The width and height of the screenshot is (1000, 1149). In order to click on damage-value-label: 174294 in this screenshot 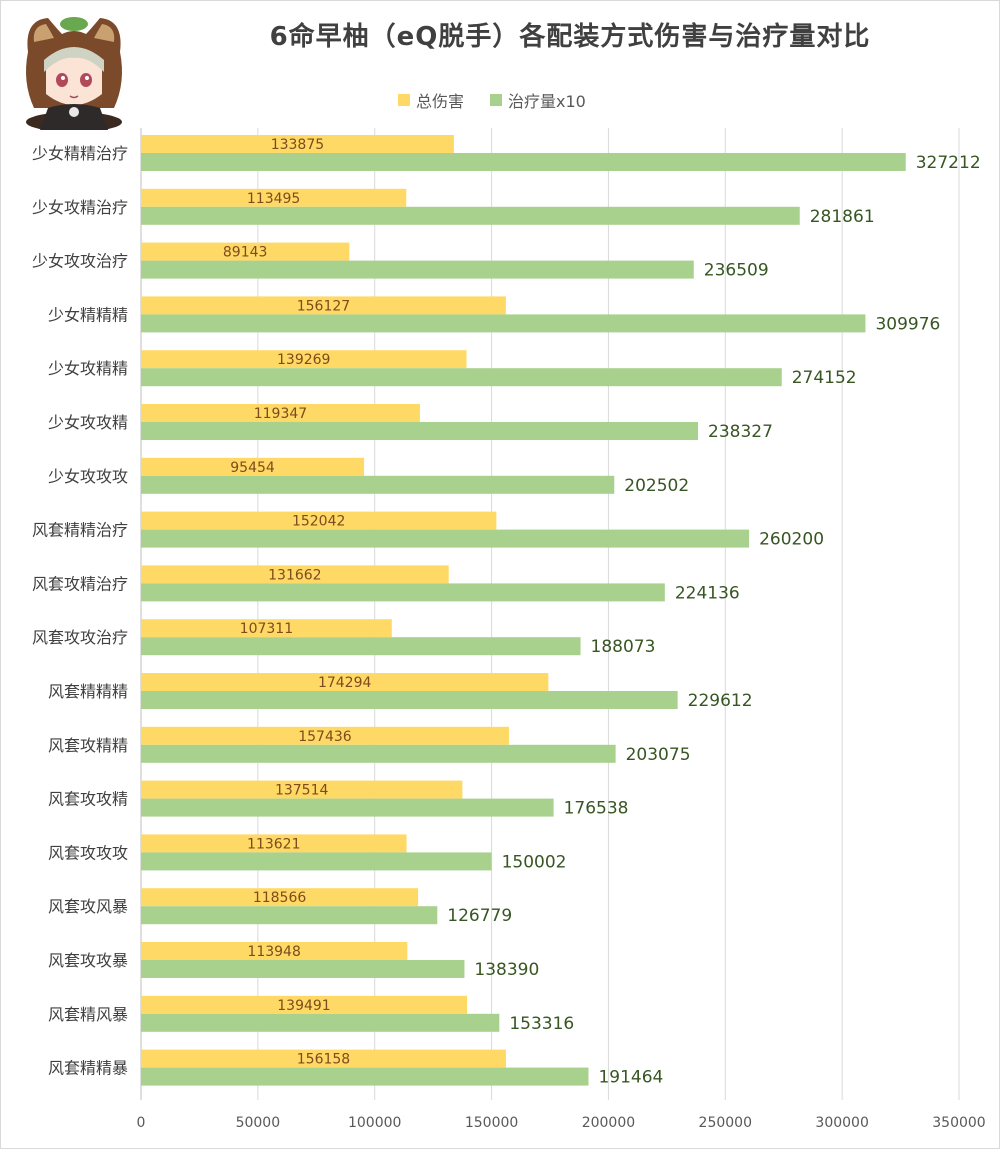, I will do `click(345, 683)`.